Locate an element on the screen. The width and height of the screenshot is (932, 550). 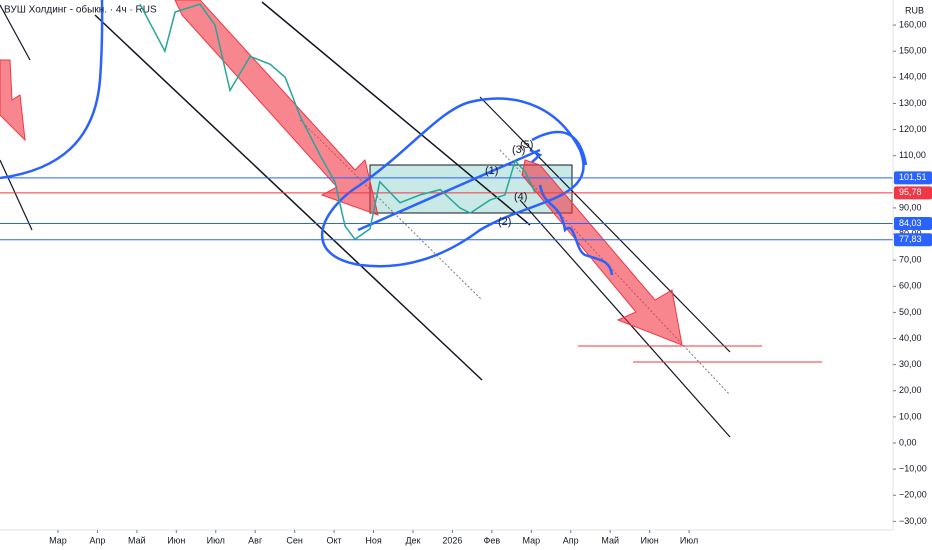
x-tick-label: Авг is located at coordinates (255, 540).